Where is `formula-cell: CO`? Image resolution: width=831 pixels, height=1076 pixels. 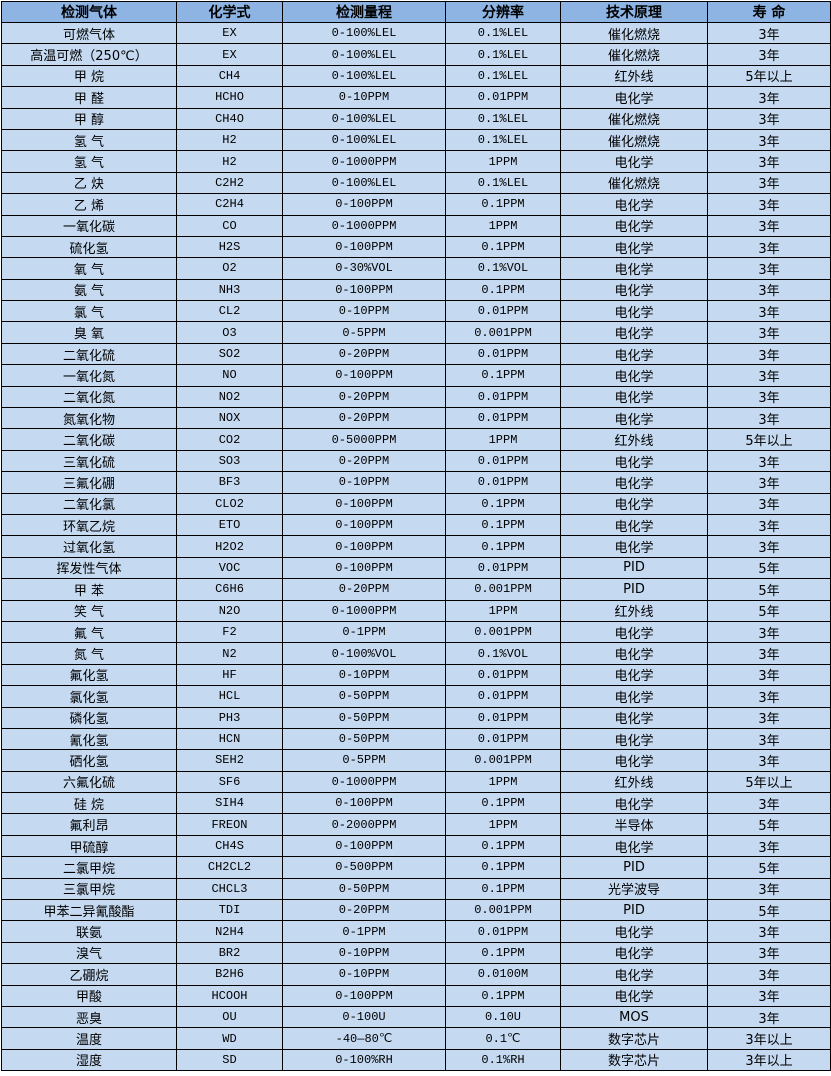 formula-cell: CO is located at coordinates (229, 225).